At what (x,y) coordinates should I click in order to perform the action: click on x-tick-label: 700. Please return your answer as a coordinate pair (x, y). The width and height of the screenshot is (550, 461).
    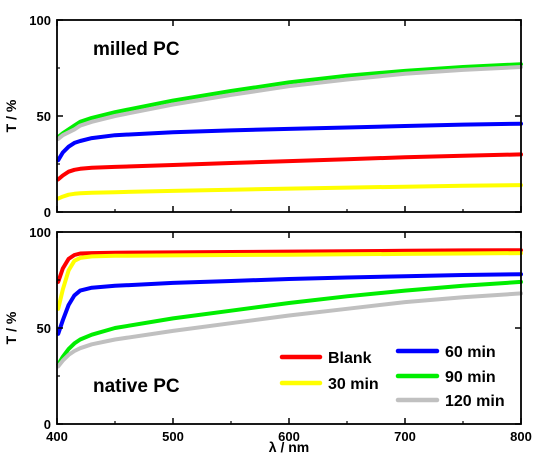
    Looking at the image, I should click on (405, 436).